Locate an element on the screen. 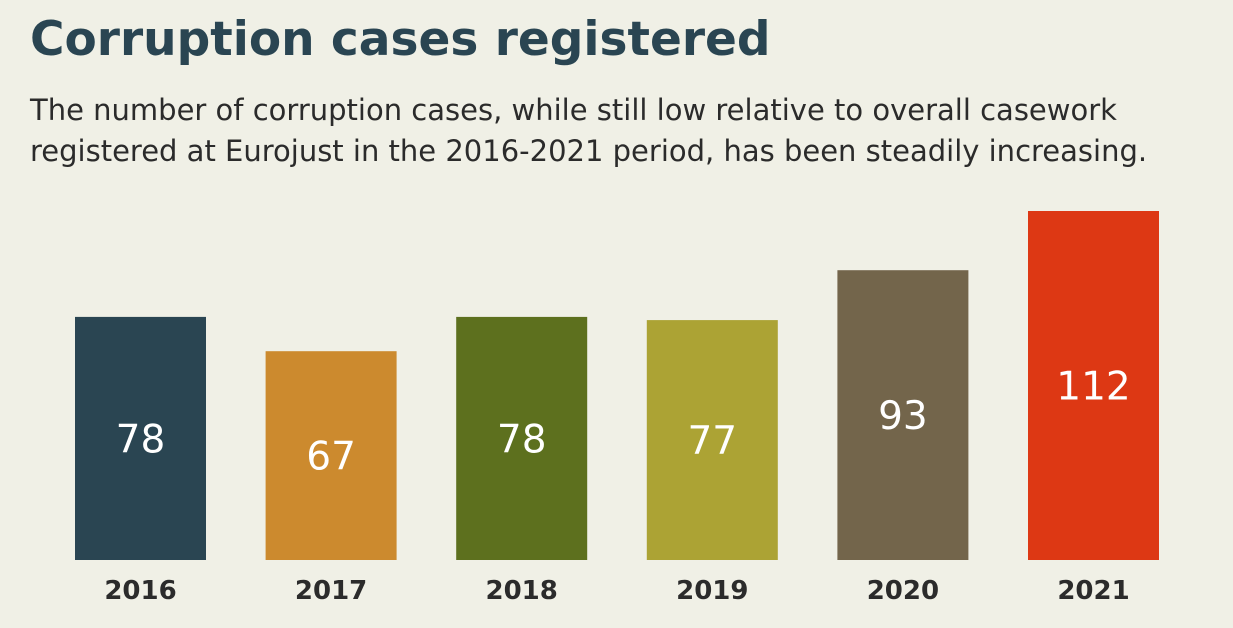 This screenshot has width=1233, height=628. bar-2016 is located at coordinates (140, 438).